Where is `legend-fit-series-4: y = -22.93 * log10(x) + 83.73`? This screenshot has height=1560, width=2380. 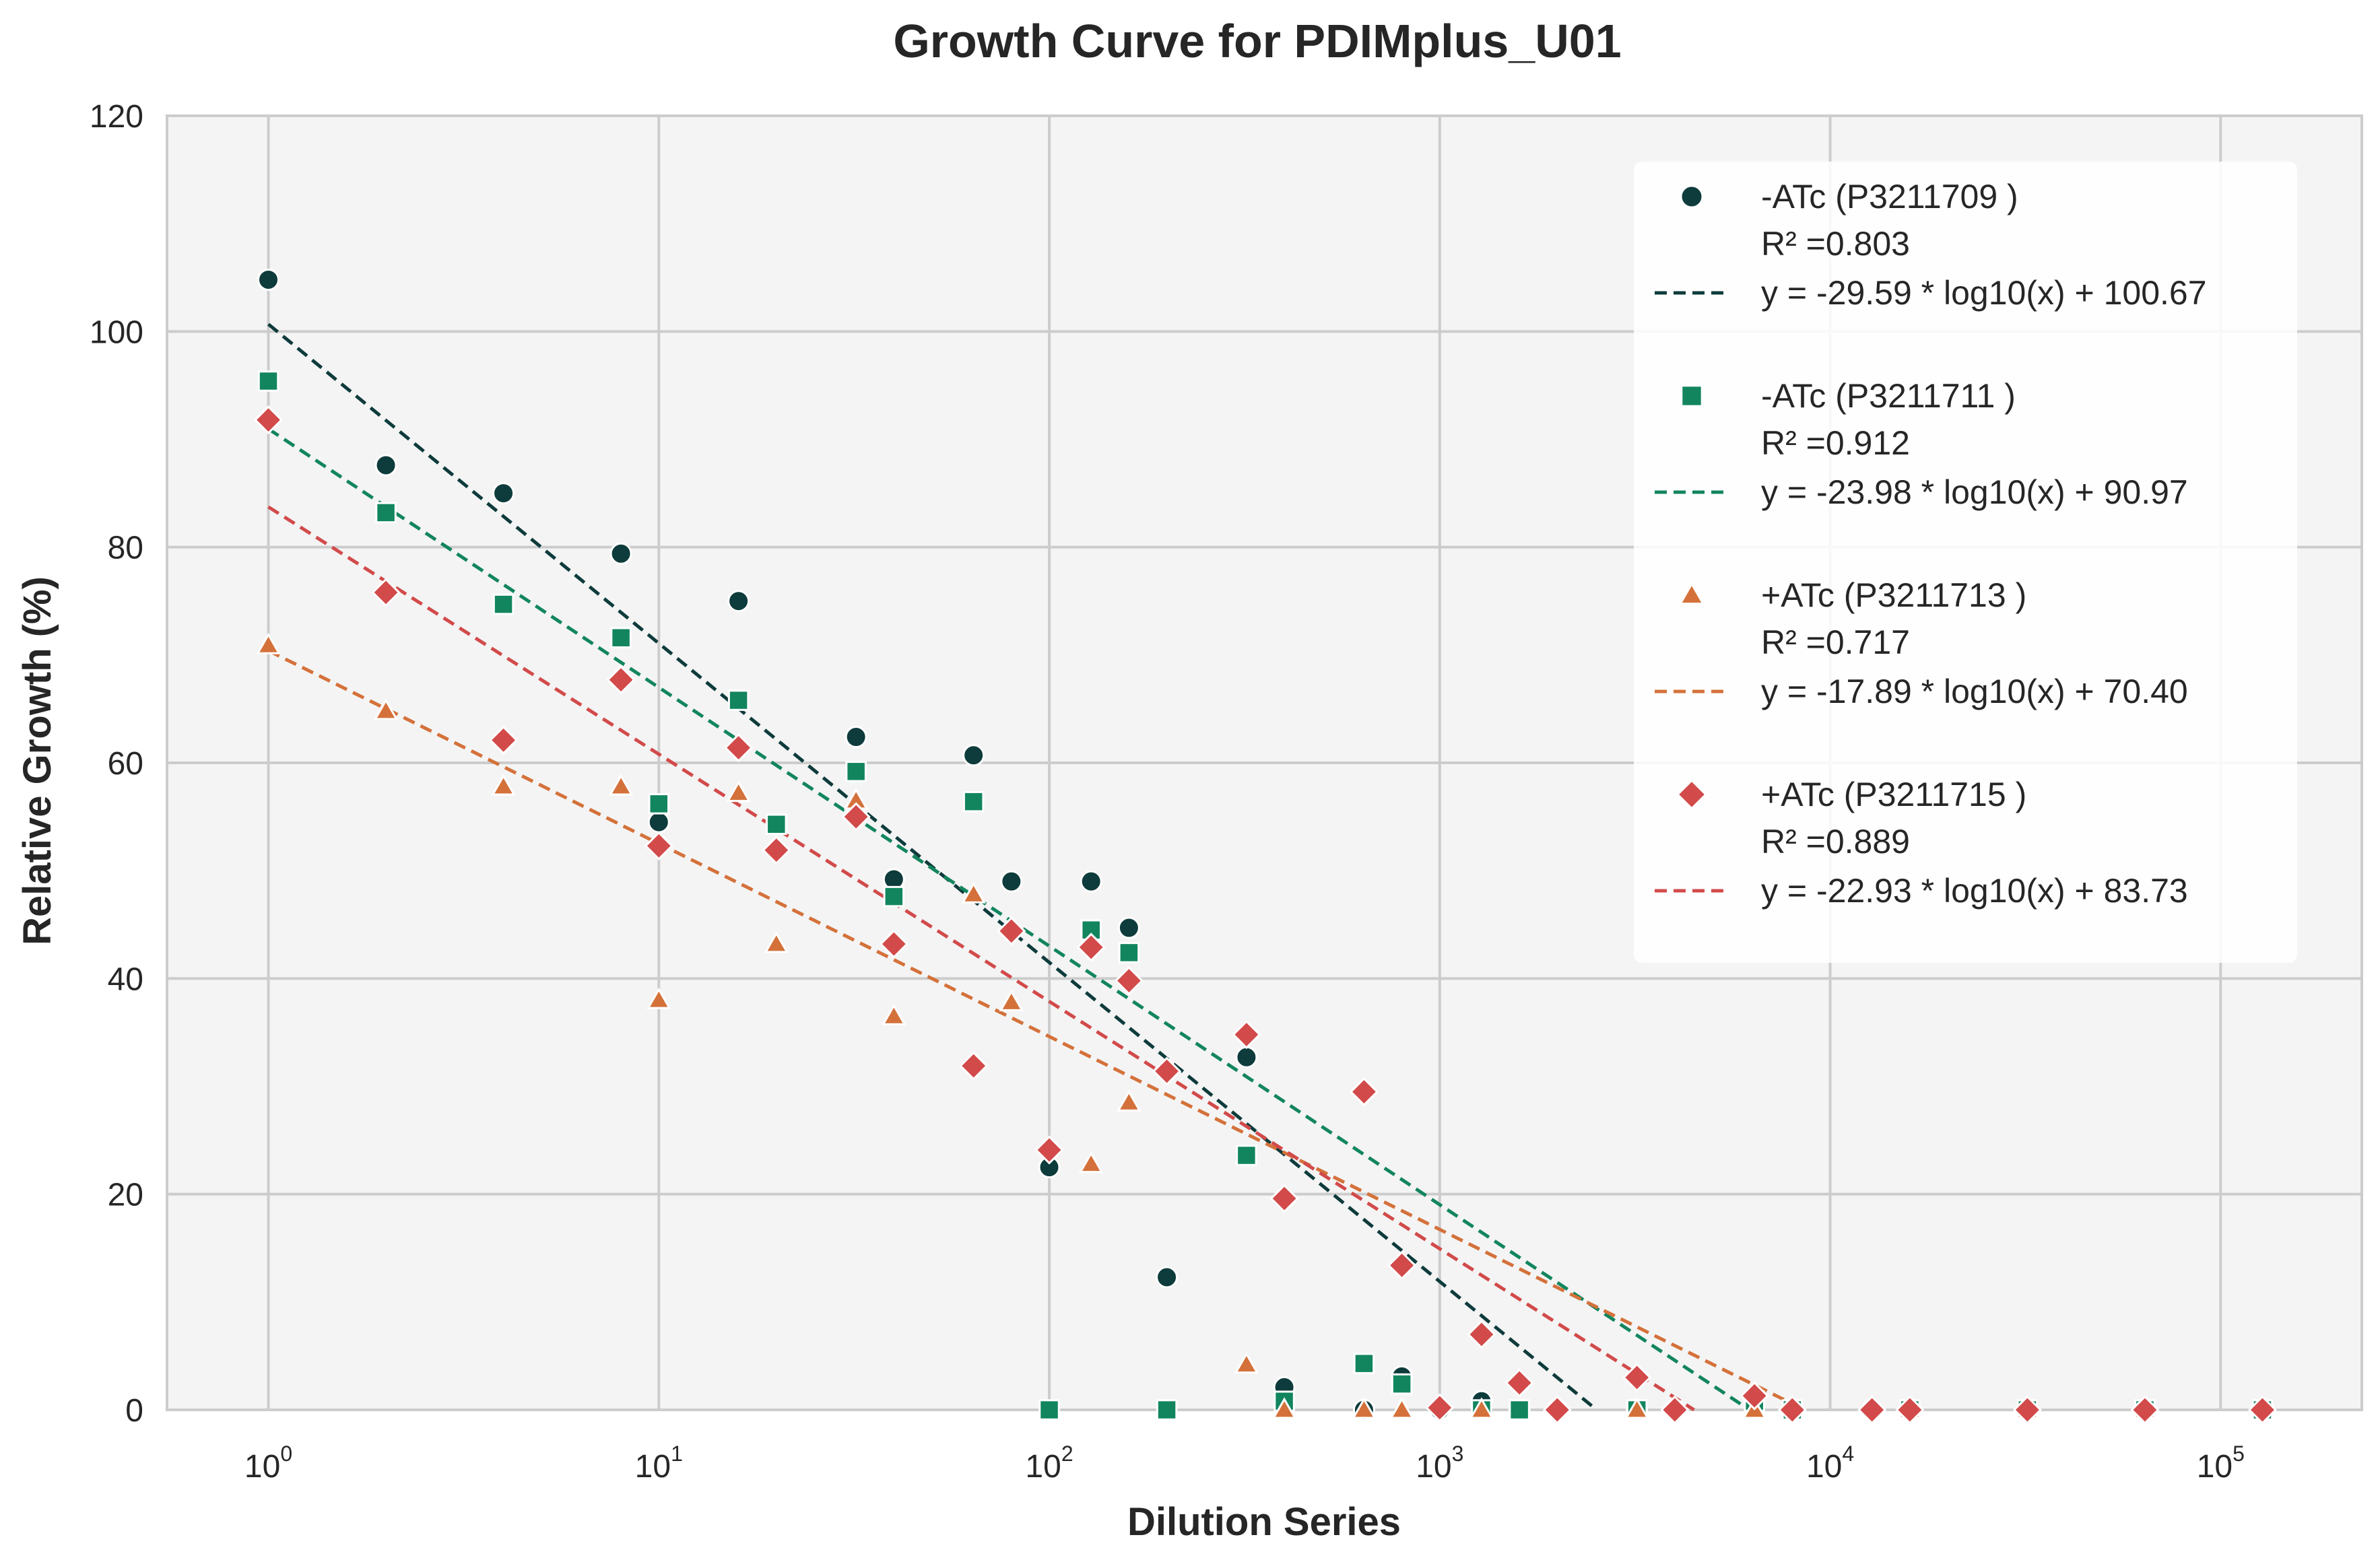 legend-fit-series-4: y = -22.93 * log10(x) + 83.73 is located at coordinates (1974, 891).